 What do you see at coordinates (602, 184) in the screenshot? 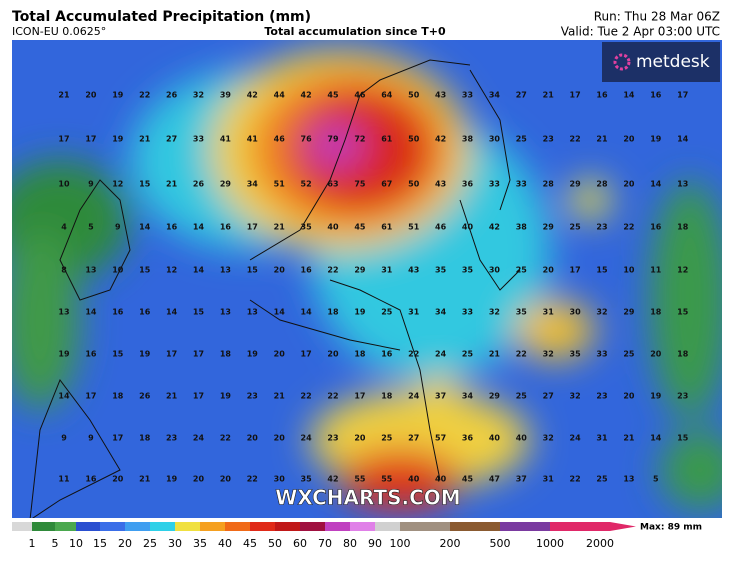
I see `grid-value: 28` at bounding box center [602, 184].